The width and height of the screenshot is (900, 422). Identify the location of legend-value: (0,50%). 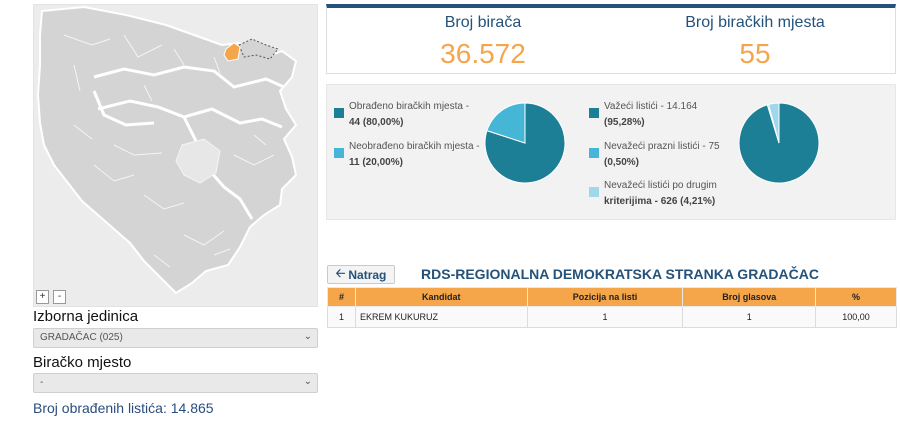
(622, 162).